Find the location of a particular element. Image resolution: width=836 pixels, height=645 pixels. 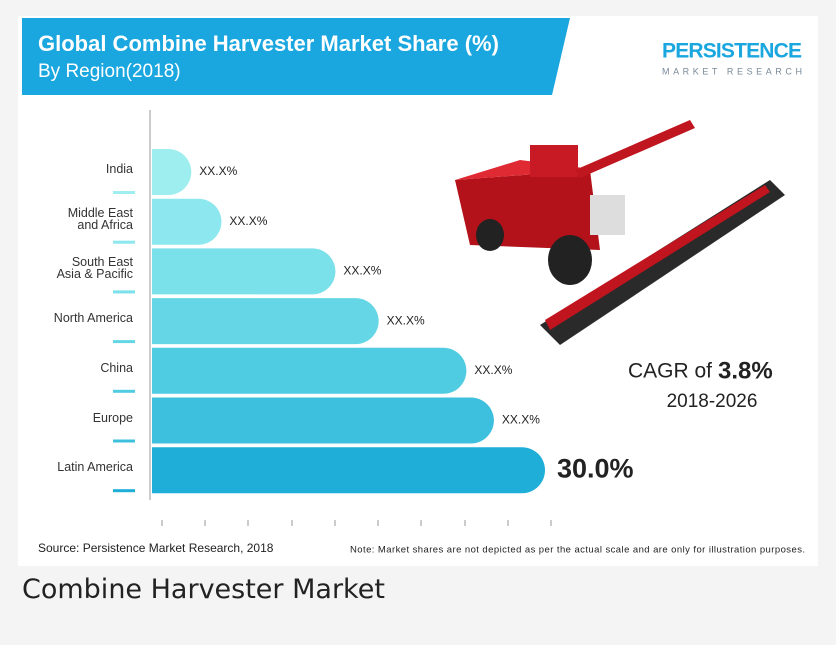

title-banner is located at coordinates (296, 56).